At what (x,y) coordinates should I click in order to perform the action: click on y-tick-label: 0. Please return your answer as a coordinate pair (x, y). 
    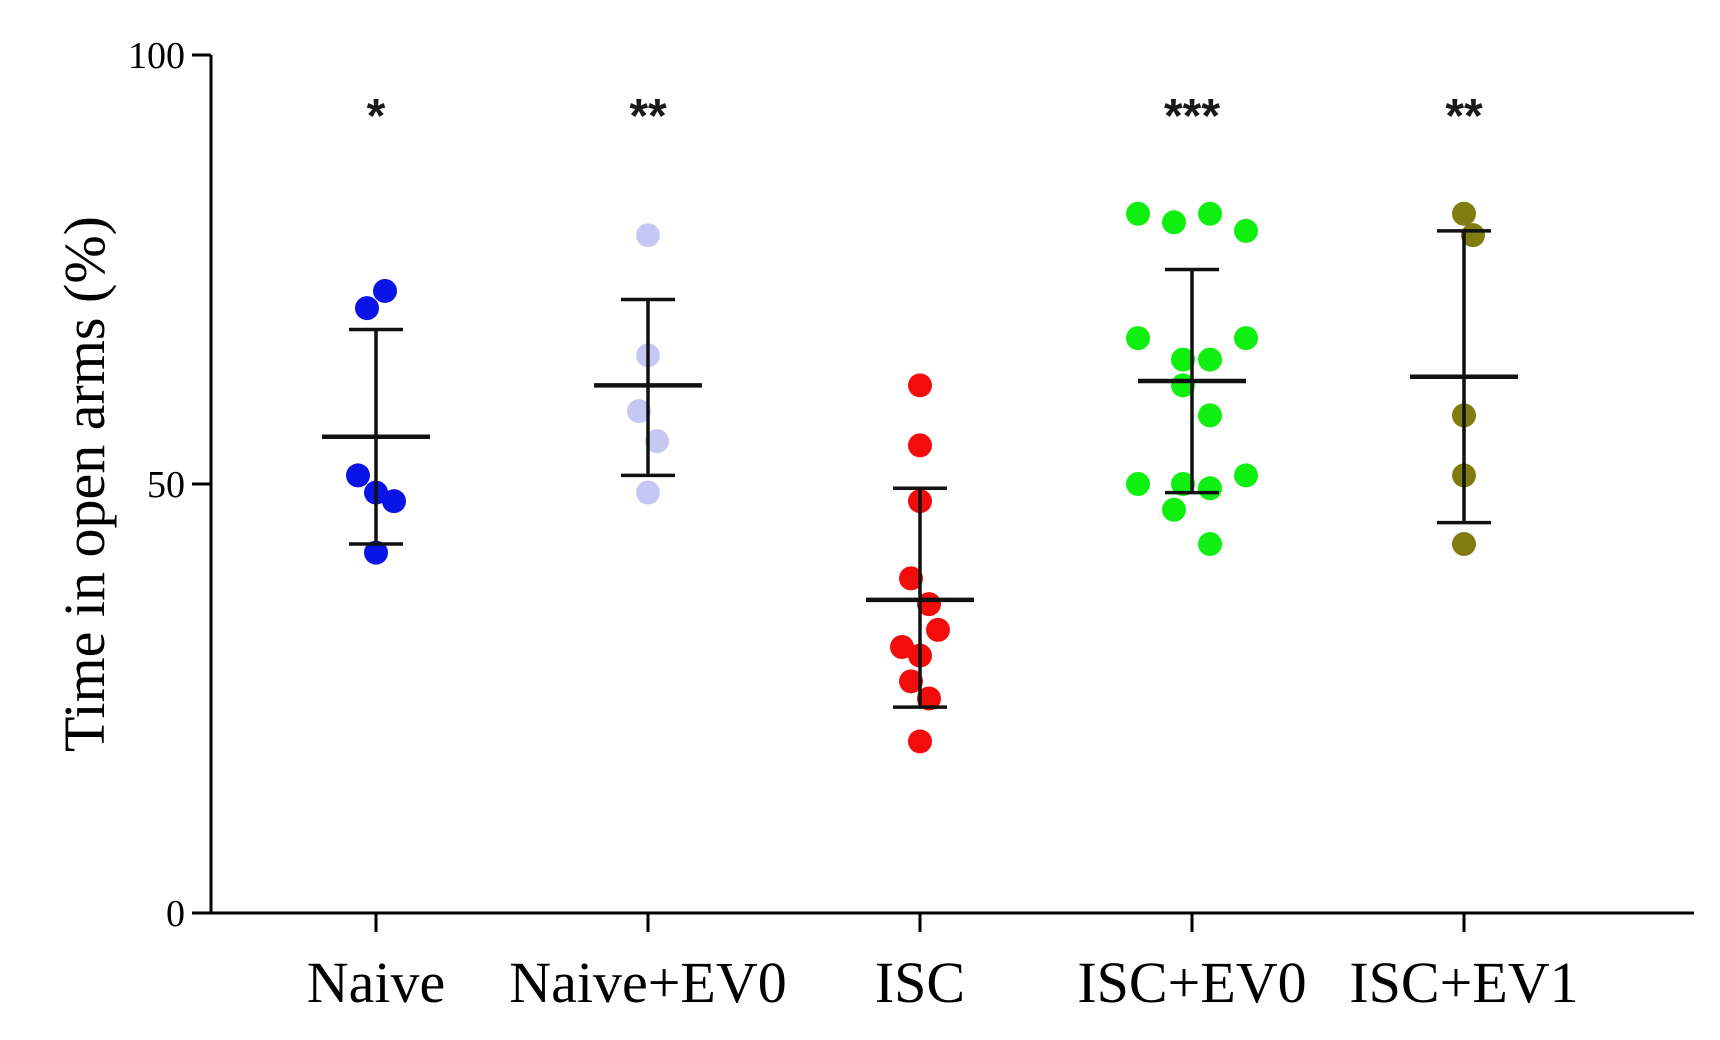
    Looking at the image, I should click on (175, 914).